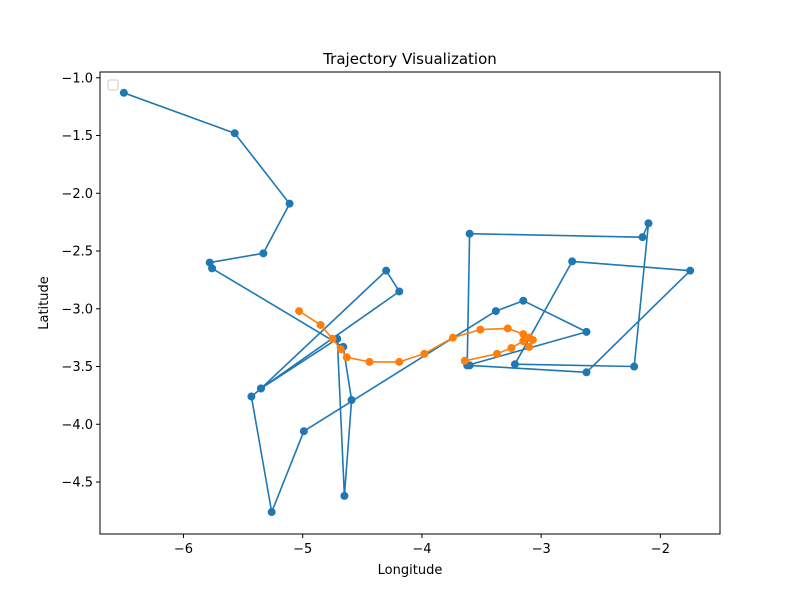  What do you see at coordinates (77, 425) in the screenshot?
I see `y-tick-label: −4.0` at bounding box center [77, 425].